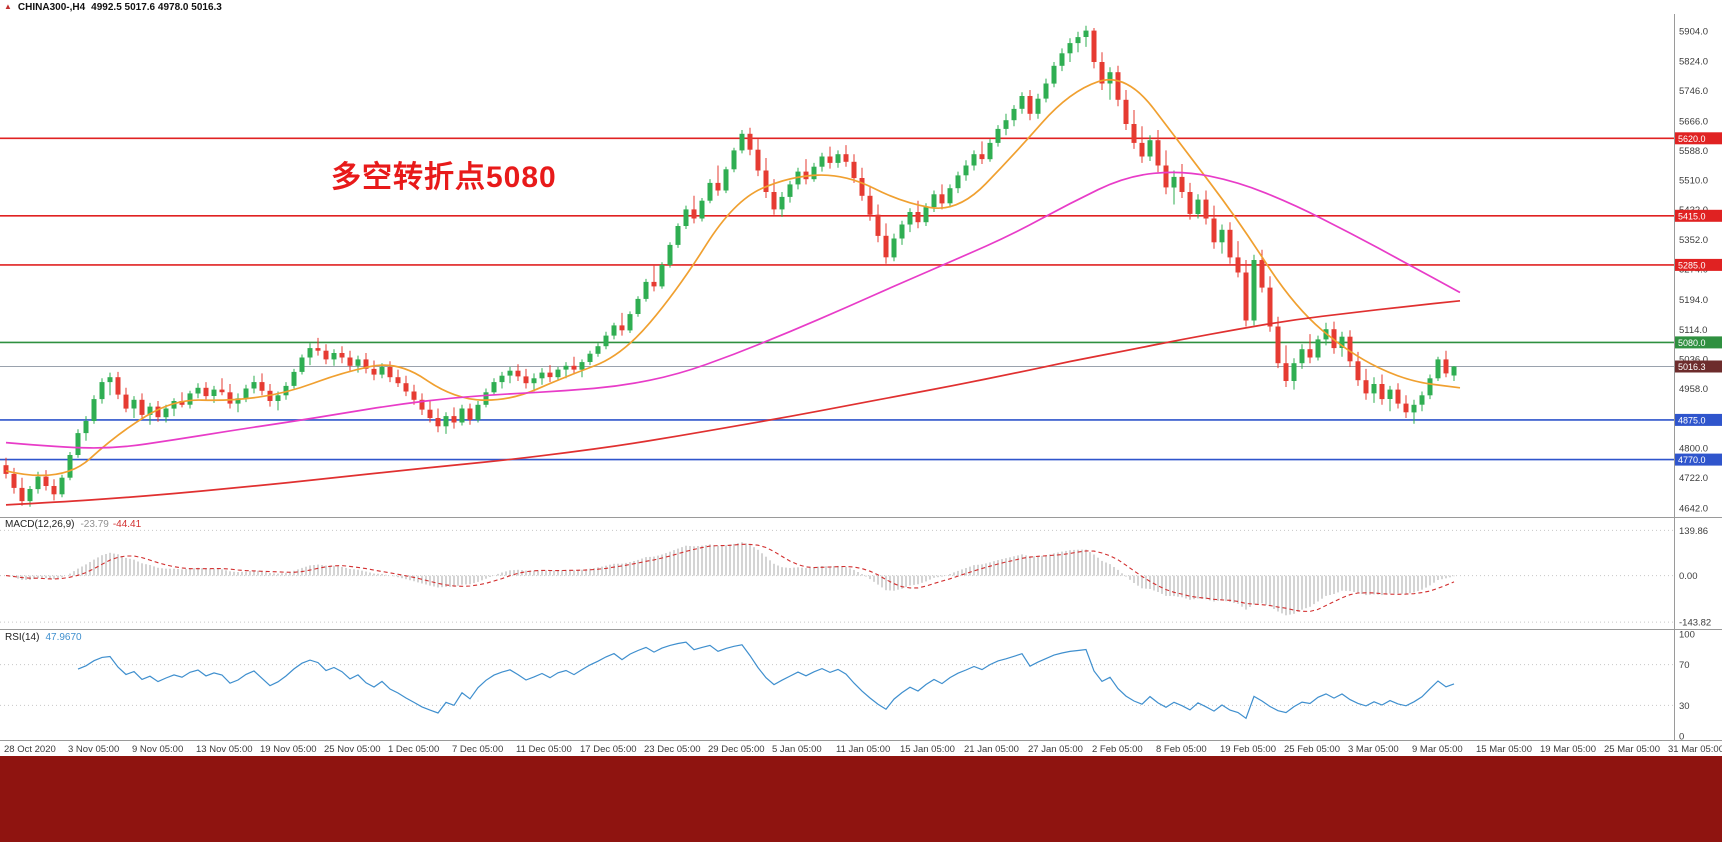 The height and width of the screenshot is (842, 1722). What do you see at coordinates (30, 749) in the screenshot?
I see `time-axis-label: 28 Oct 2020` at bounding box center [30, 749].